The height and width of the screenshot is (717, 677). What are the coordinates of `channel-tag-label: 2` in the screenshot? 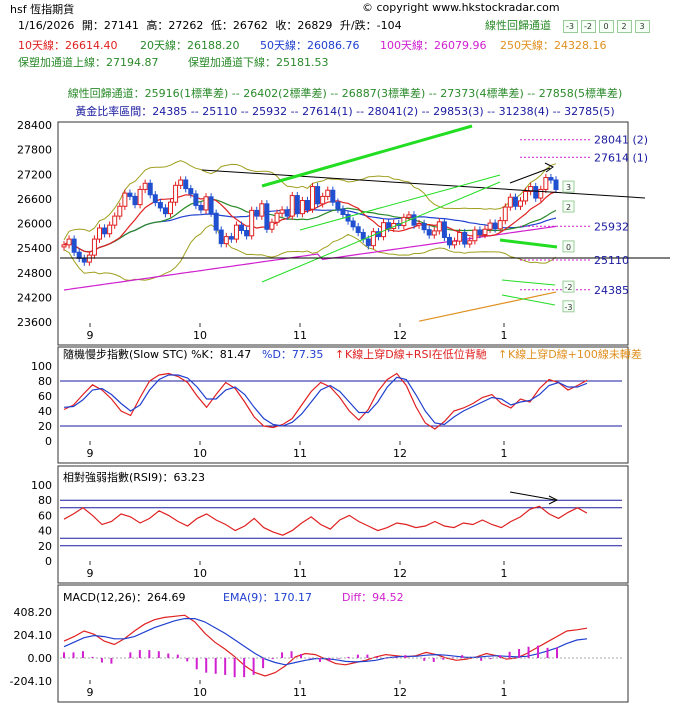 It's located at (568, 207).